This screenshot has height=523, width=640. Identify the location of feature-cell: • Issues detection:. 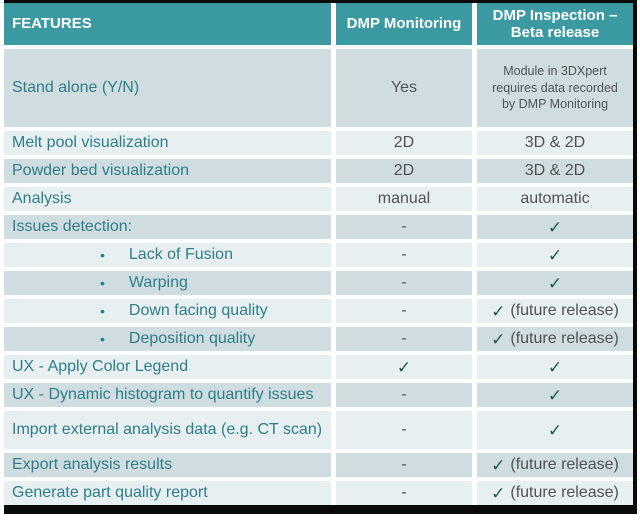
(167, 227).